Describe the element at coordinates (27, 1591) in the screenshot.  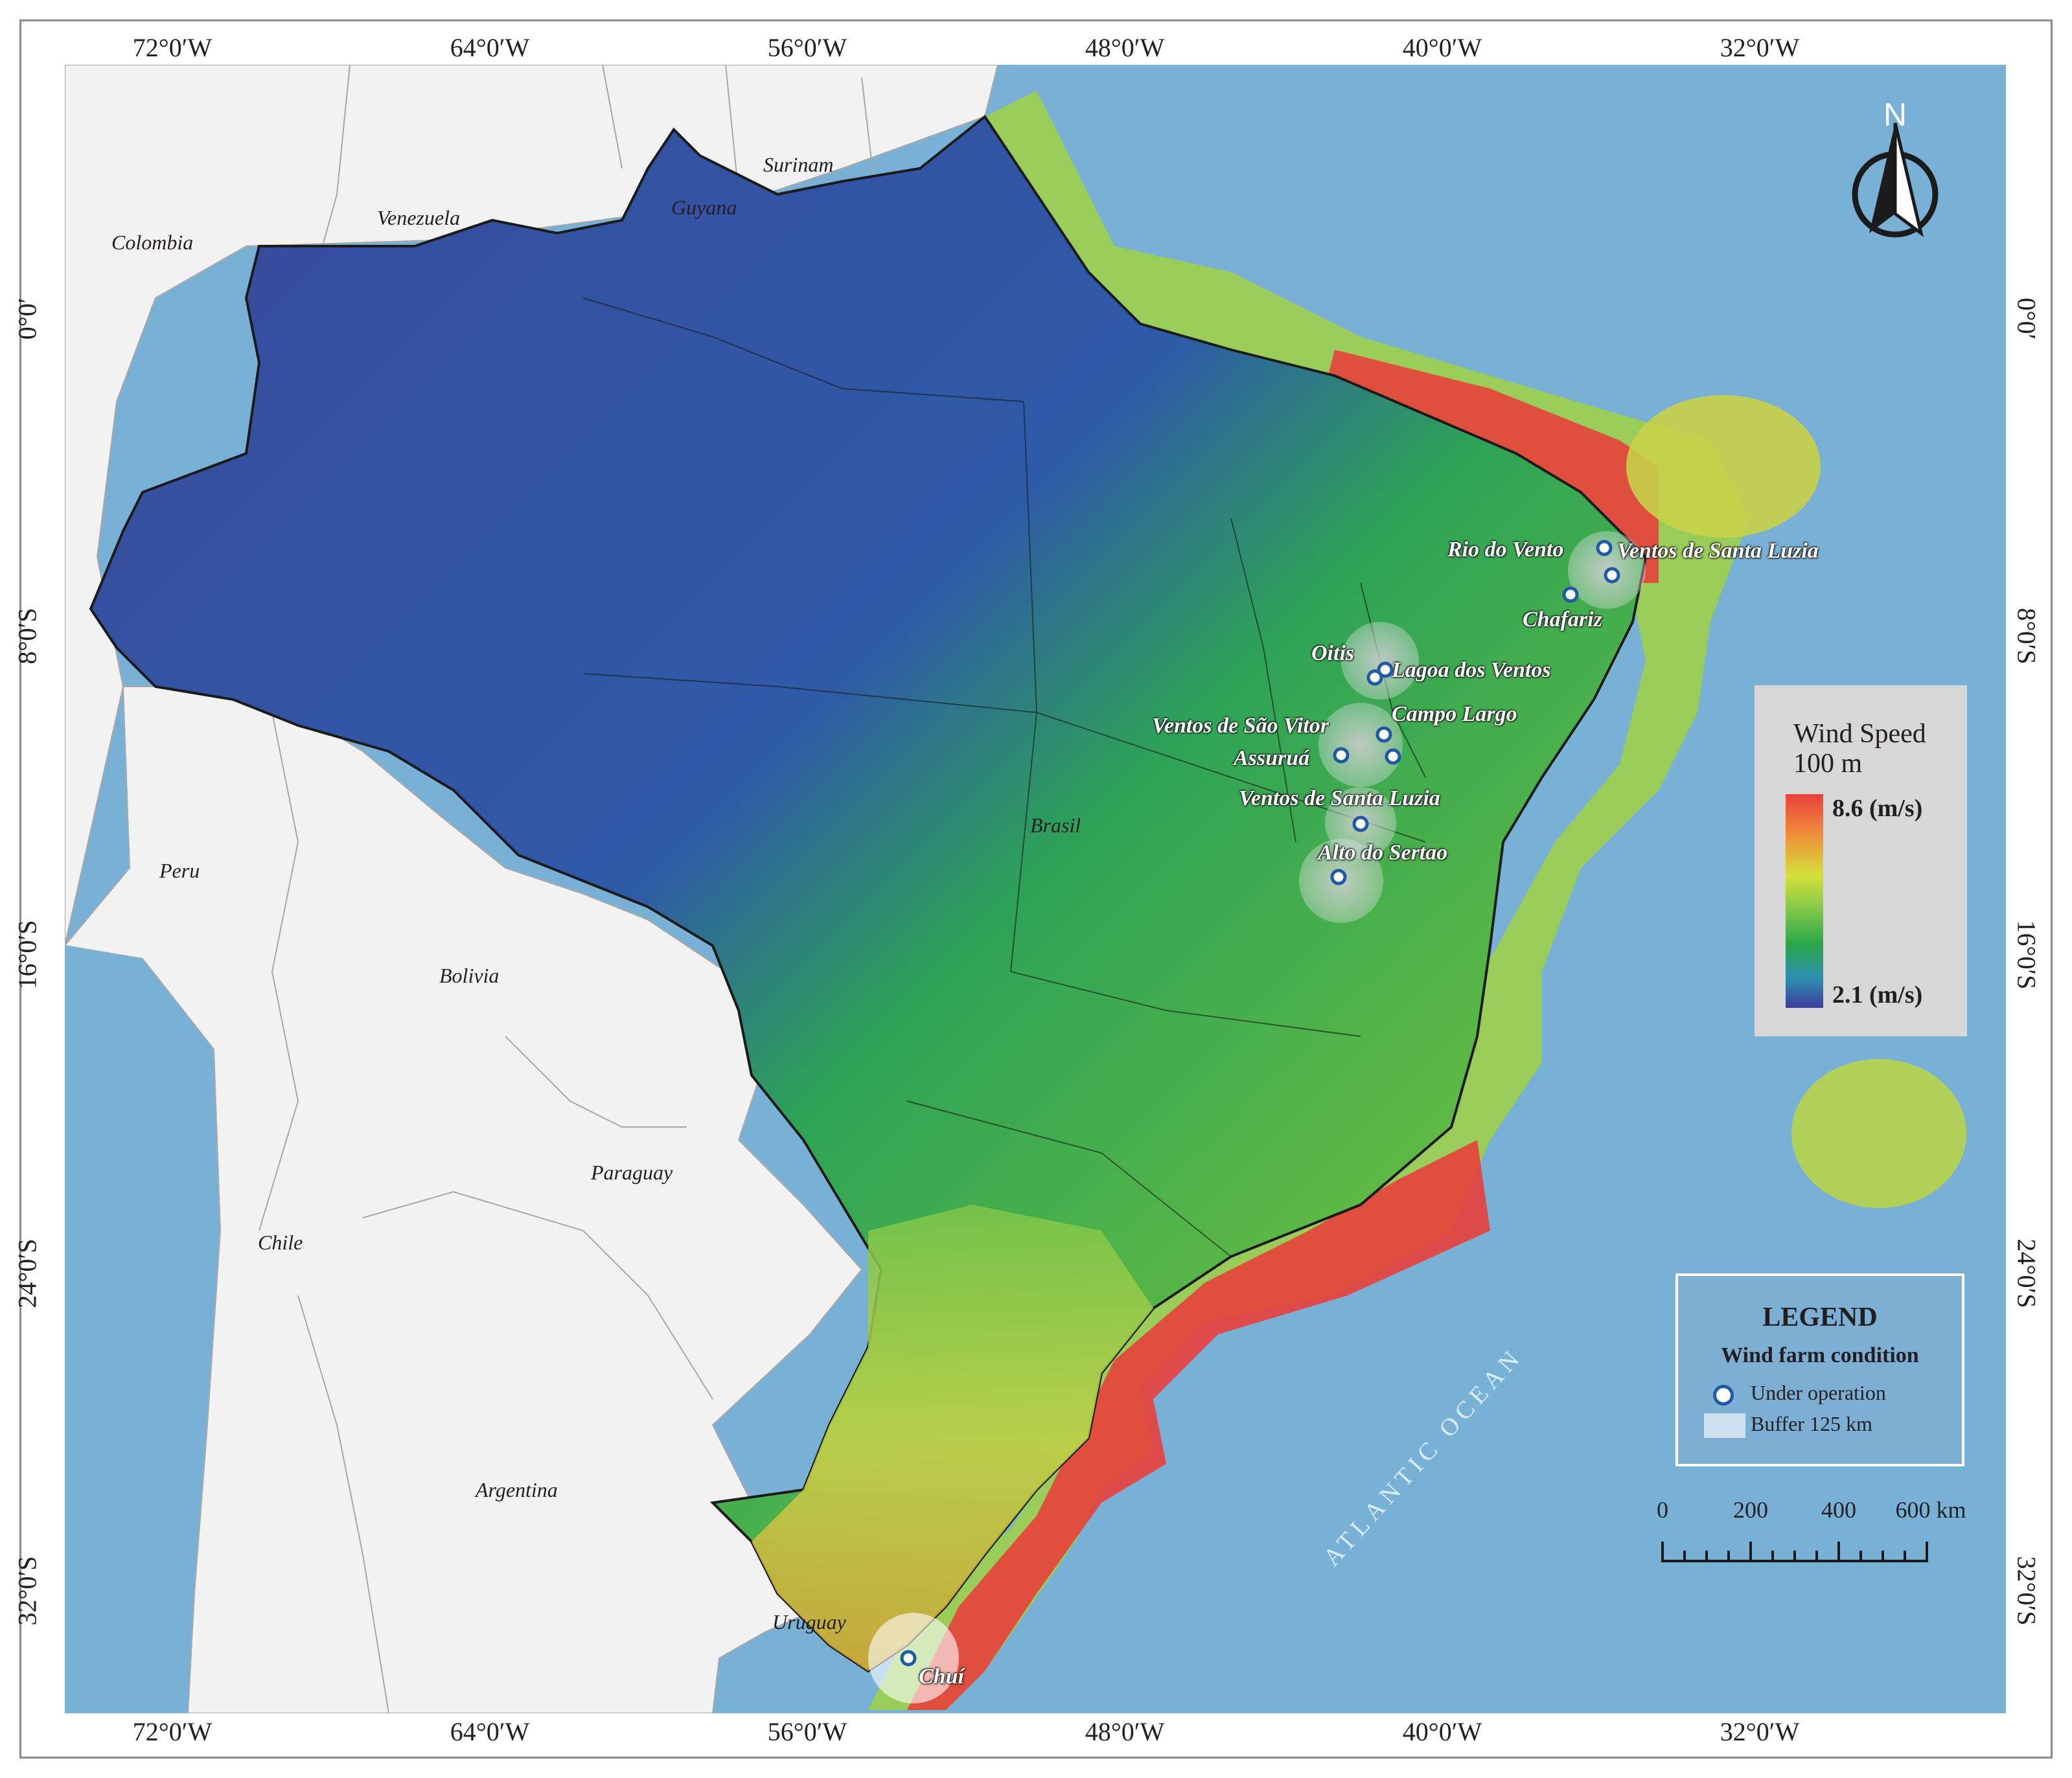
I see `lat-tick-left: 32°0′S` at that location.